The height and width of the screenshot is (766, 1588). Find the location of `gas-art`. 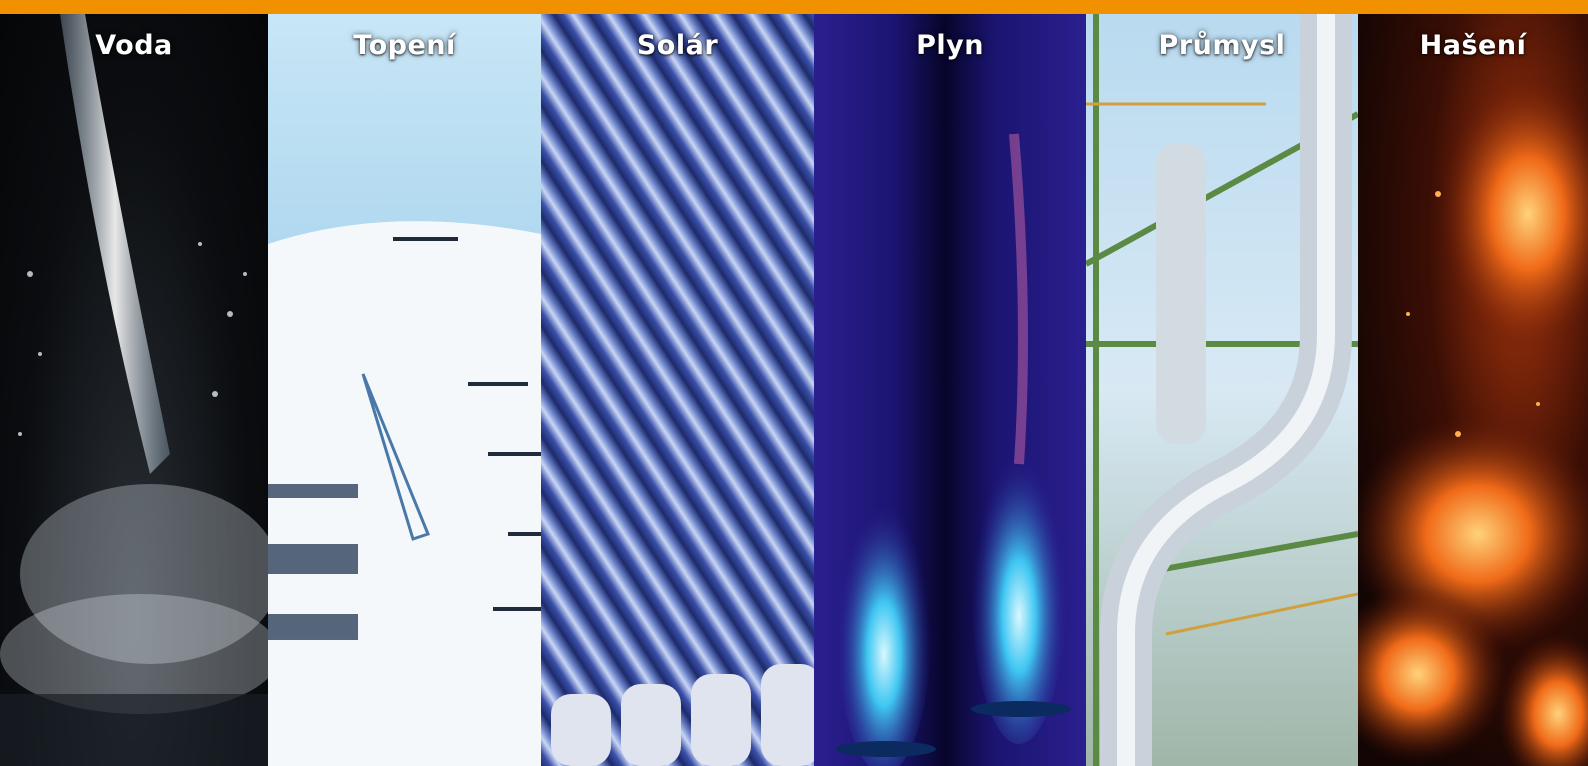

gas-art is located at coordinates (953, 449).